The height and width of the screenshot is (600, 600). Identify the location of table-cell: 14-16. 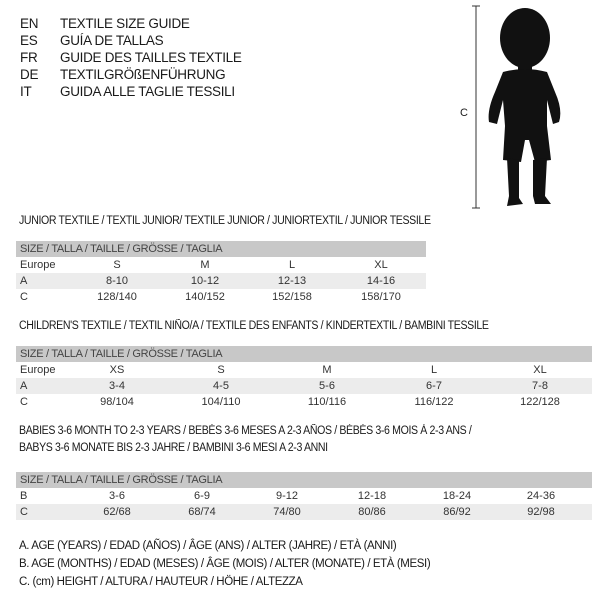
(381, 281).